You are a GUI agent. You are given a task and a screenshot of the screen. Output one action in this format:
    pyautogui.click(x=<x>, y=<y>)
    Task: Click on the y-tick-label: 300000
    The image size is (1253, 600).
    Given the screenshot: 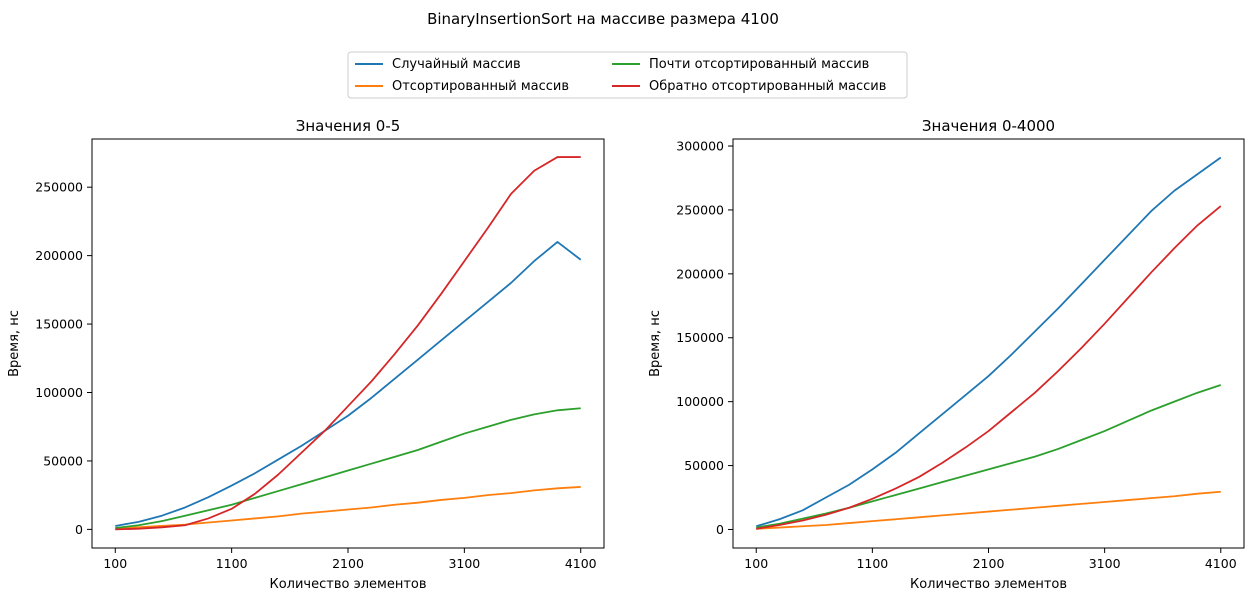 What is the action you would take?
    pyautogui.click(x=700, y=146)
    